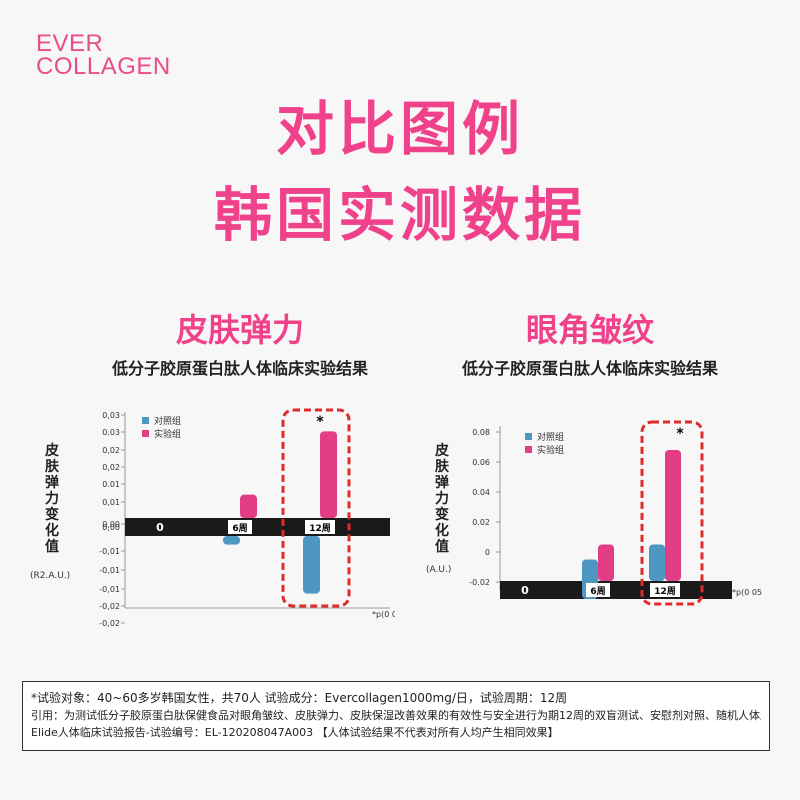  I want to click on panel1-subtitle: 低分子胶原蛋白肽人体临床实验结果, so click(239, 368).